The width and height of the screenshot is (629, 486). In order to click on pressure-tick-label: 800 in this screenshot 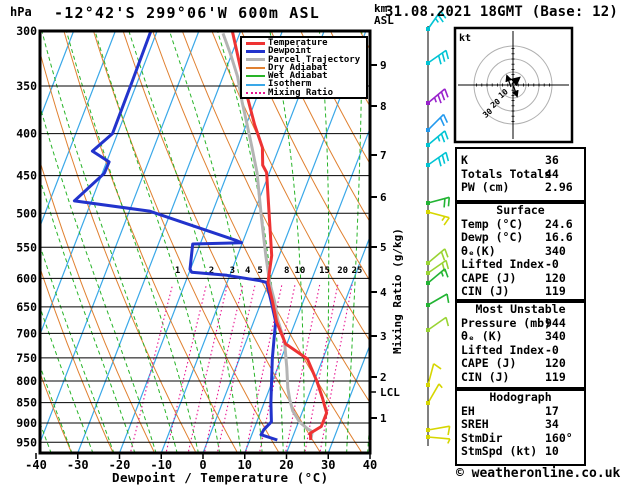, I will do `click(26, 381)`.